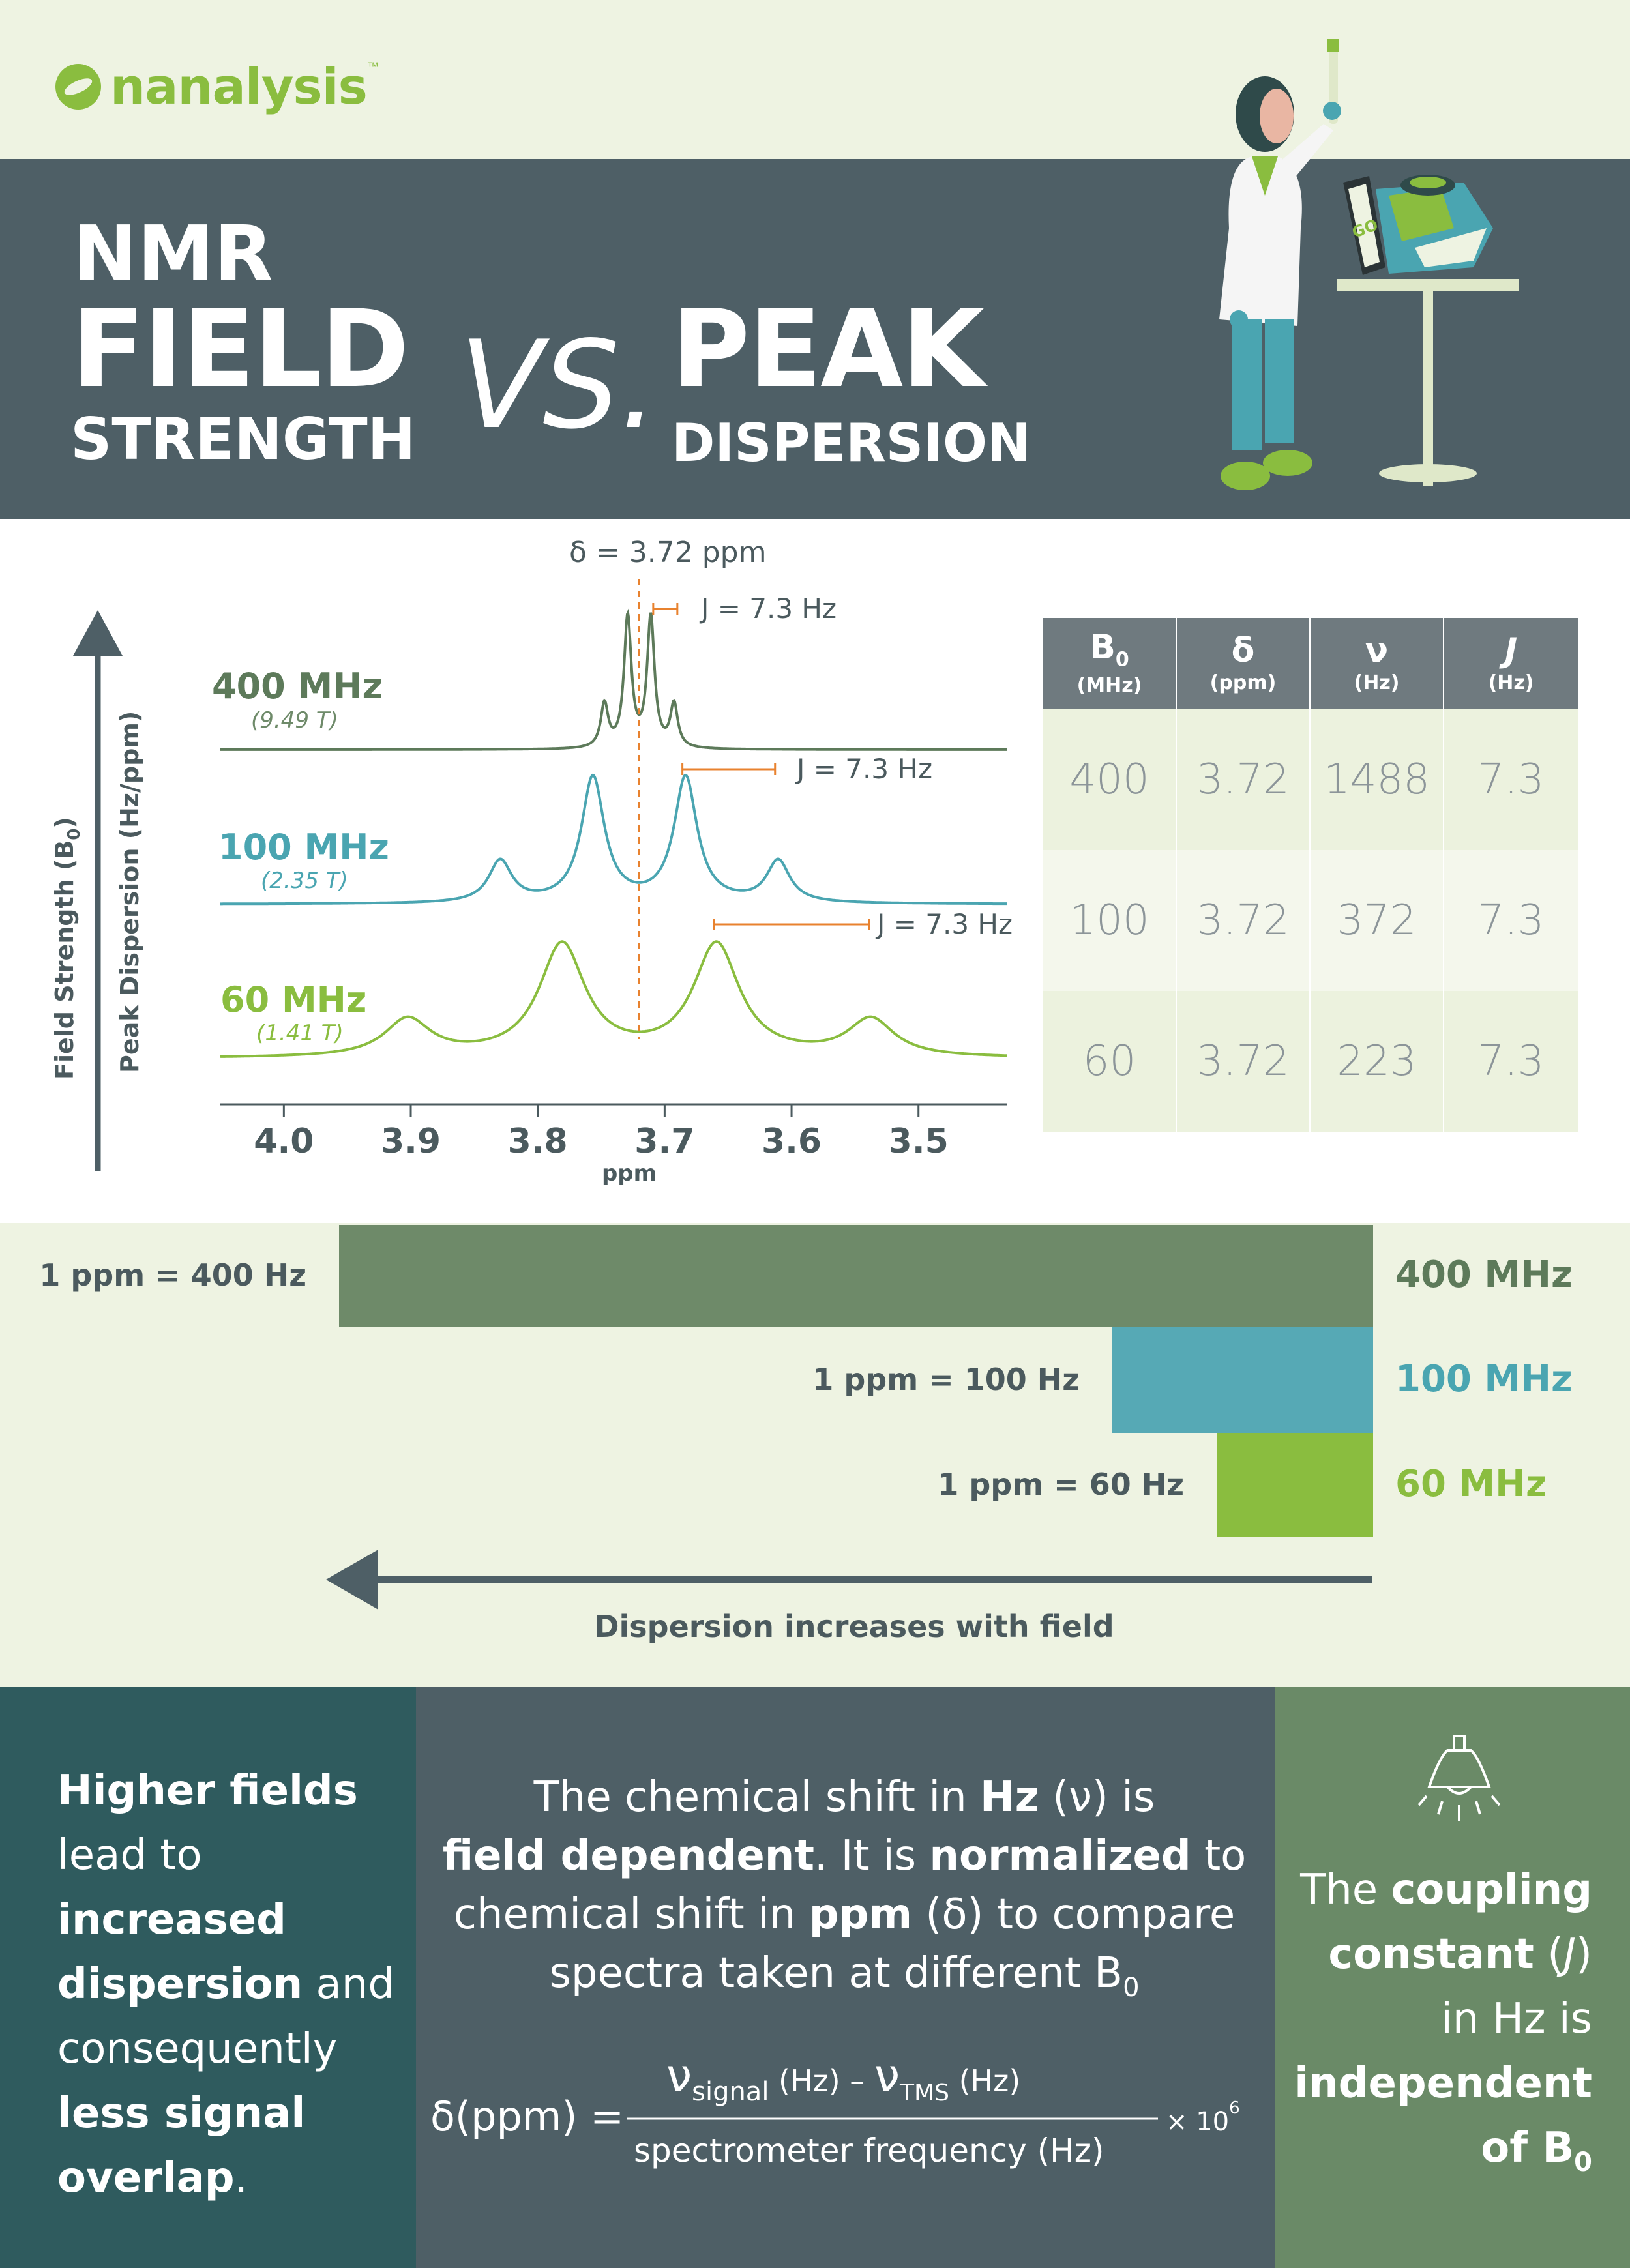 This screenshot has height=2268, width=1630. I want to click on dispersion-ppm-label-100: 1 ppm = 100 Hz, so click(946, 1379).